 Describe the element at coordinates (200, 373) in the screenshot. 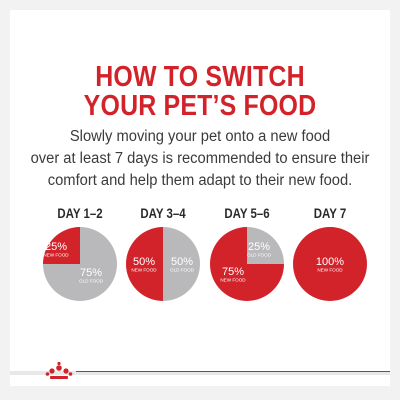

I see `footer-bar` at that location.